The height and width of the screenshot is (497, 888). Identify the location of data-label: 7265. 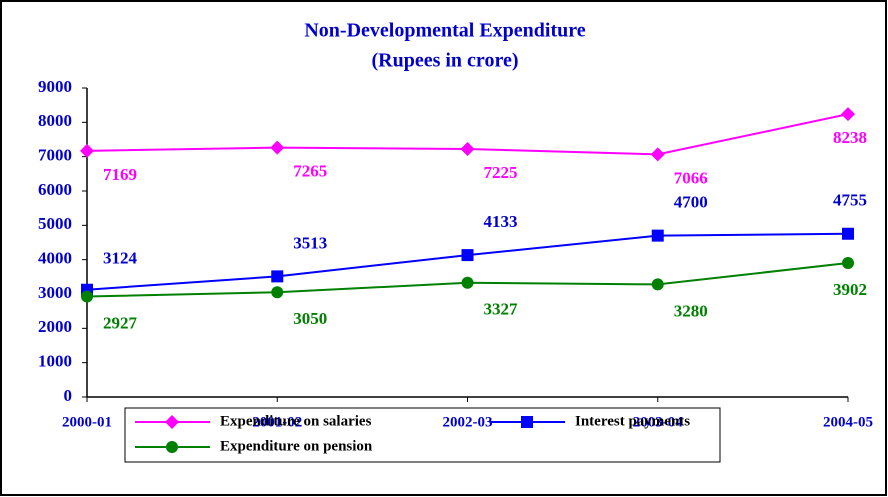
(310, 170).